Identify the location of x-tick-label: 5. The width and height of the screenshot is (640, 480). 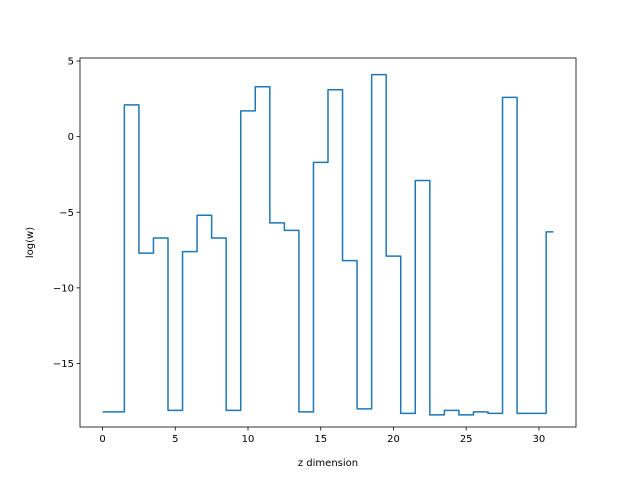
(175, 439).